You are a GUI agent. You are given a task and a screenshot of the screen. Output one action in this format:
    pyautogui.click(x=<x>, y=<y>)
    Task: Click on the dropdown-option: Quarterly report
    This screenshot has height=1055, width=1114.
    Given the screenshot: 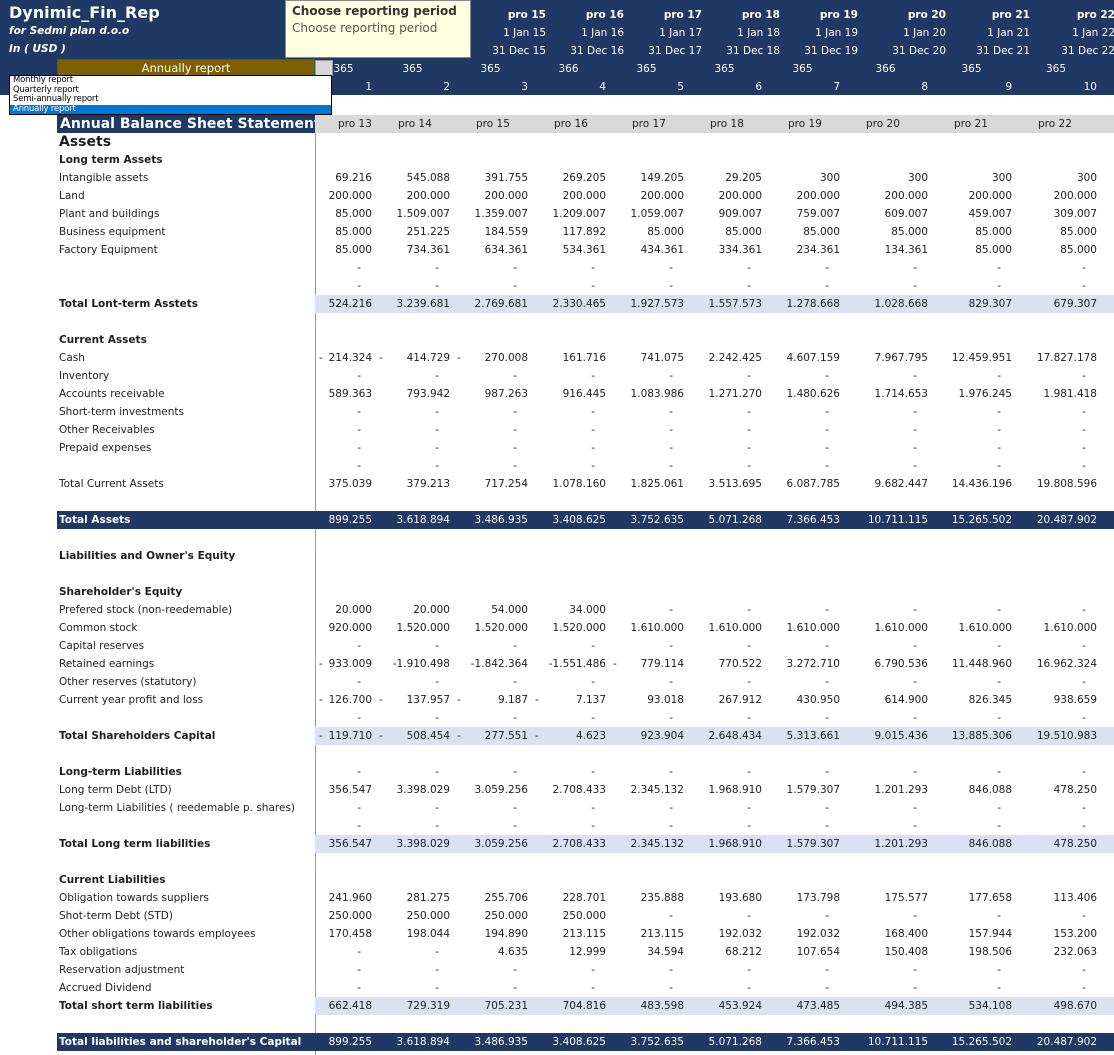 What is the action you would take?
    pyautogui.click(x=46, y=89)
    